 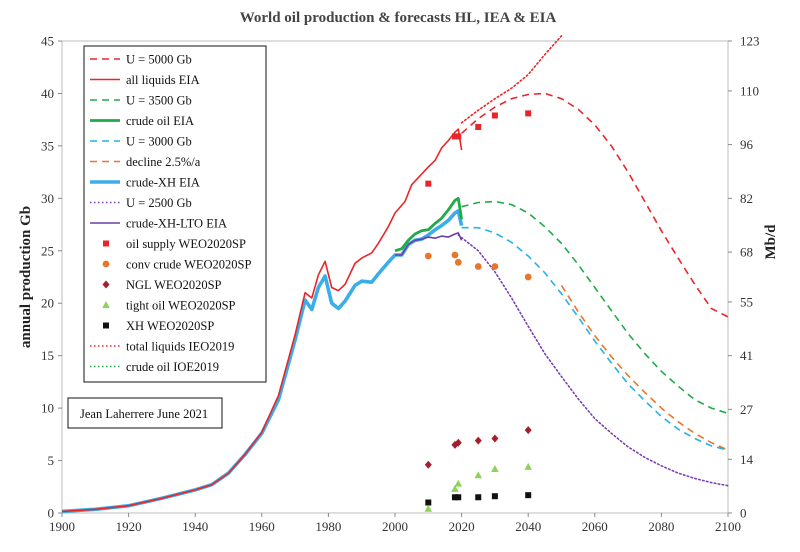 I want to click on series-oil-supply-weo2020sp, so click(x=478, y=148).